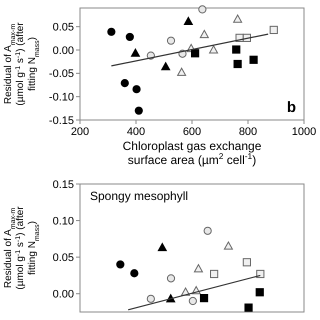 Image resolution: width=320 pixels, height=320 pixels. What do you see at coordinates (63, 221) in the screenshot?
I see `y-tick-label: 0.10` at bounding box center [63, 221].